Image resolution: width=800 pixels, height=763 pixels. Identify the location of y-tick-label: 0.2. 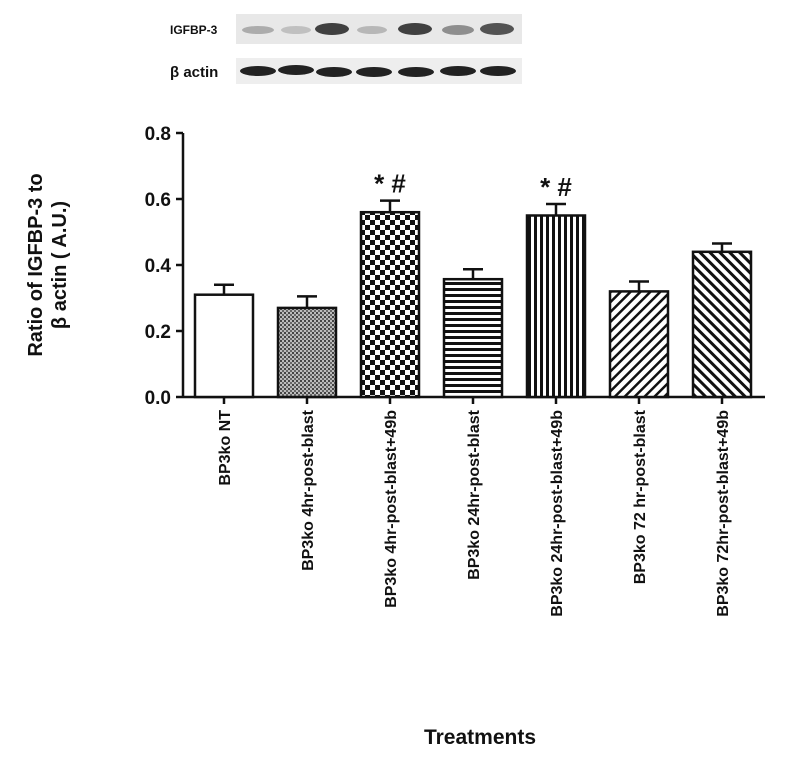
(158, 332).